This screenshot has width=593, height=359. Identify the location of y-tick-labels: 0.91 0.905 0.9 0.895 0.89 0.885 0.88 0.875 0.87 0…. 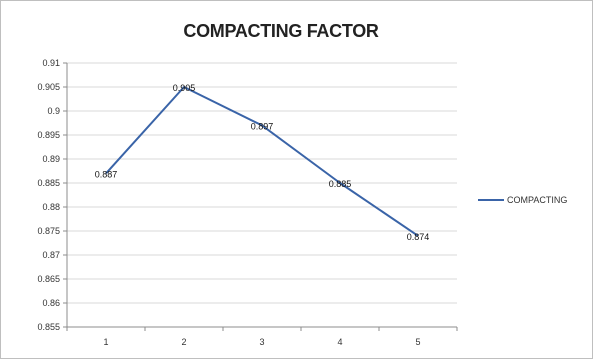
(48, 195).